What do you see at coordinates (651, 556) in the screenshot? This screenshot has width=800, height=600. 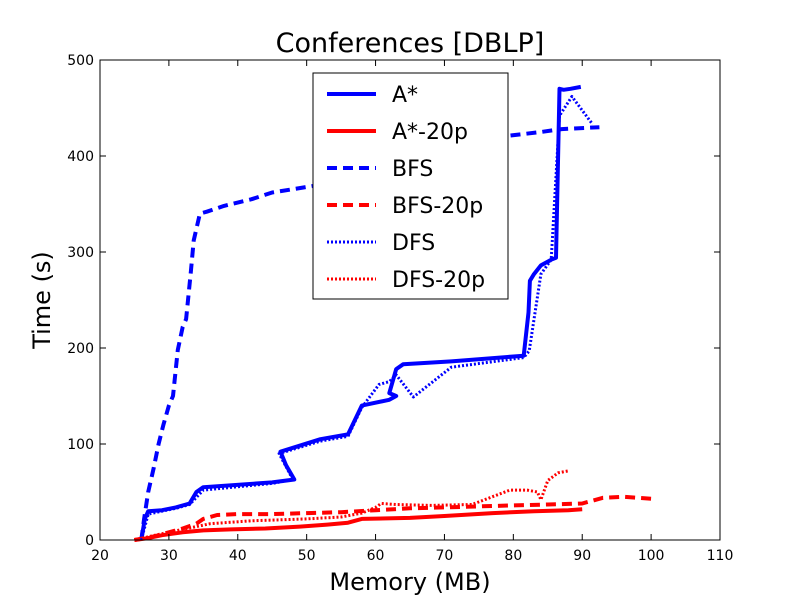 I see `x-tick-label: 100` at bounding box center [651, 556].